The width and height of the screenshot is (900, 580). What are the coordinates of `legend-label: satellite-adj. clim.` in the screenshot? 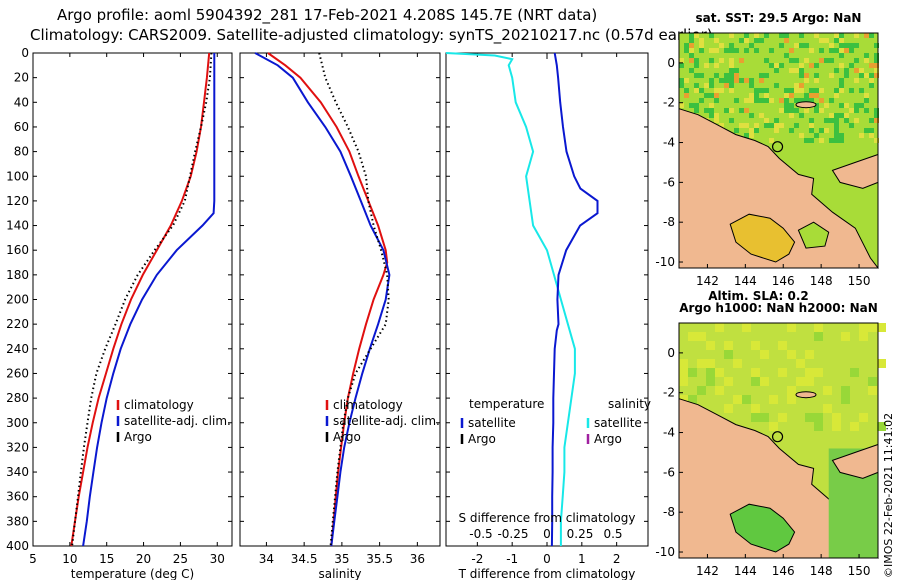 It's located at (177, 421).